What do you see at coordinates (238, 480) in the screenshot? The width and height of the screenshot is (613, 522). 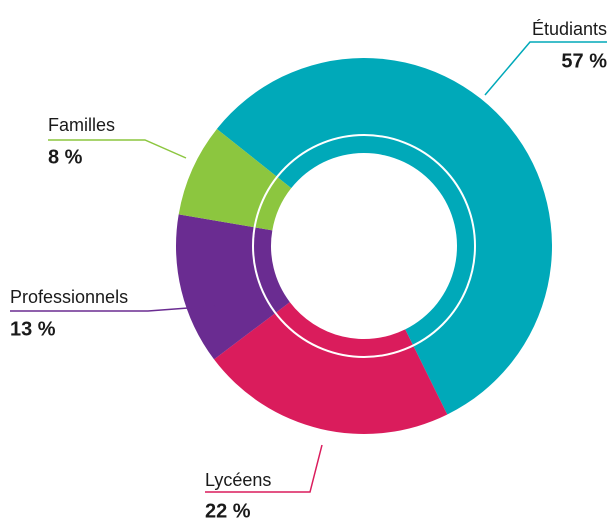 I see `slice-label: Lycéens` at bounding box center [238, 480].